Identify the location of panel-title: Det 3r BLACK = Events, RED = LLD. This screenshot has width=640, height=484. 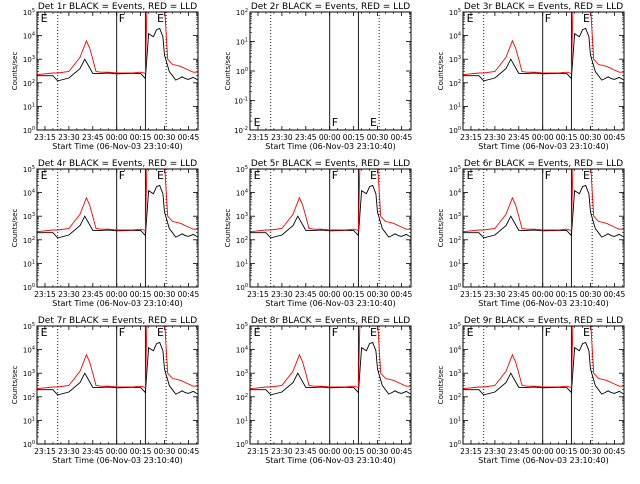
(543, 7).